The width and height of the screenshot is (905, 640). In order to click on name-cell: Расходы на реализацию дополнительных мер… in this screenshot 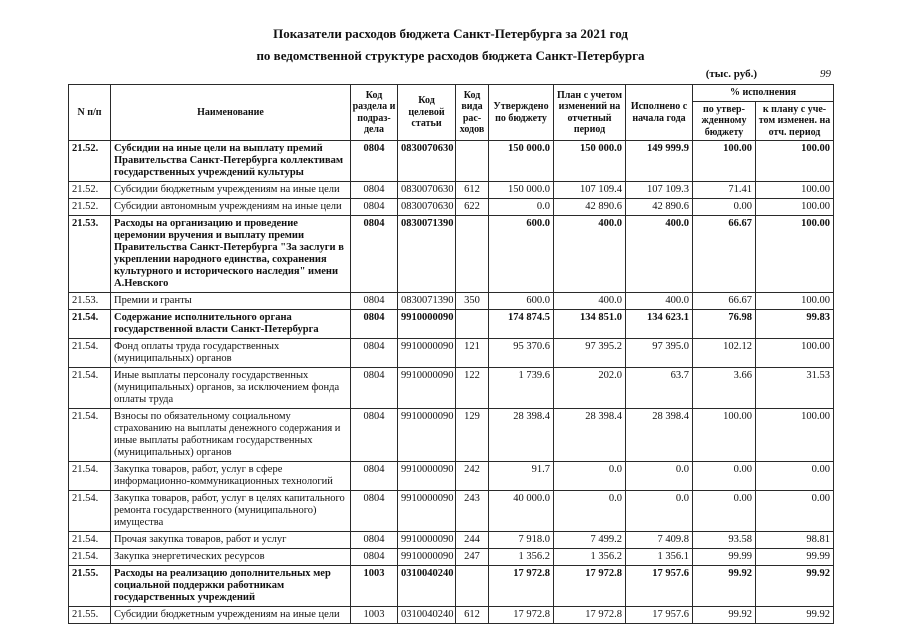, I will do `click(230, 586)`.